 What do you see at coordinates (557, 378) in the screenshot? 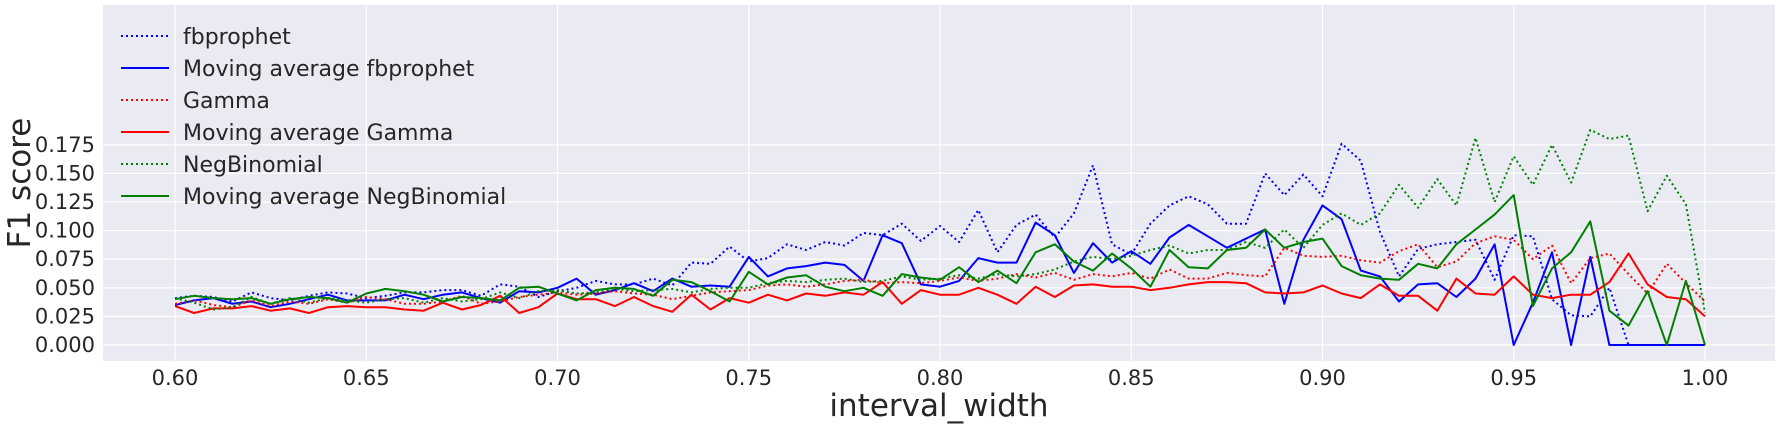
I see `x-tick-label: 0.70` at bounding box center [557, 378].